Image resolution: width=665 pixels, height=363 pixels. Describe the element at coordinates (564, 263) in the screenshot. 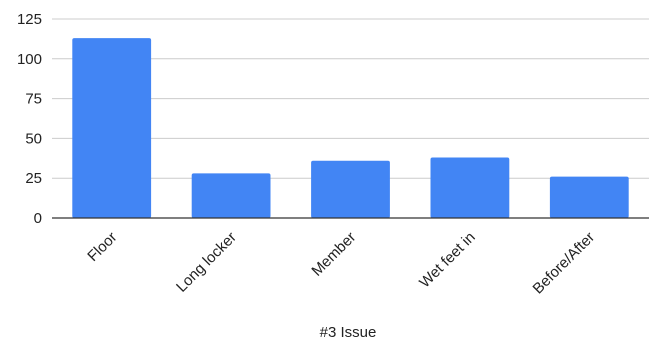

I see `x-tick-label: Before/After` at that location.